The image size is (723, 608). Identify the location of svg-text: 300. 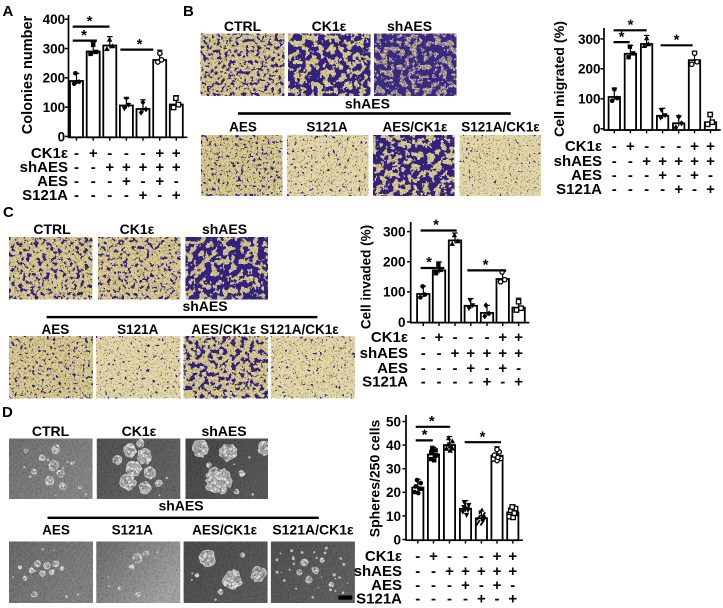
(589, 39).